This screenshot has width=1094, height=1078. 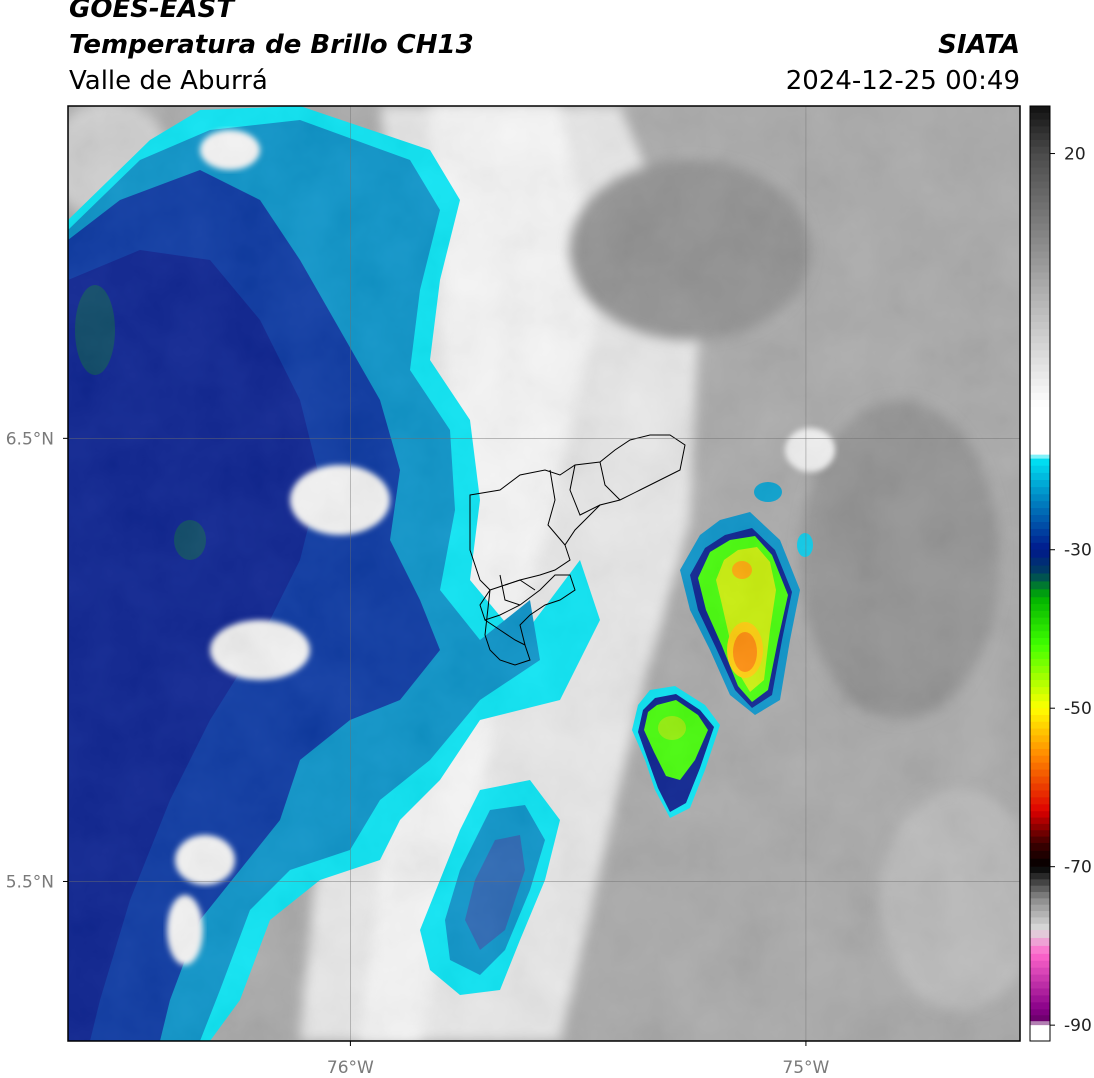 I want to click on lat-tick-label: 6.5°N, so click(x=30, y=439).